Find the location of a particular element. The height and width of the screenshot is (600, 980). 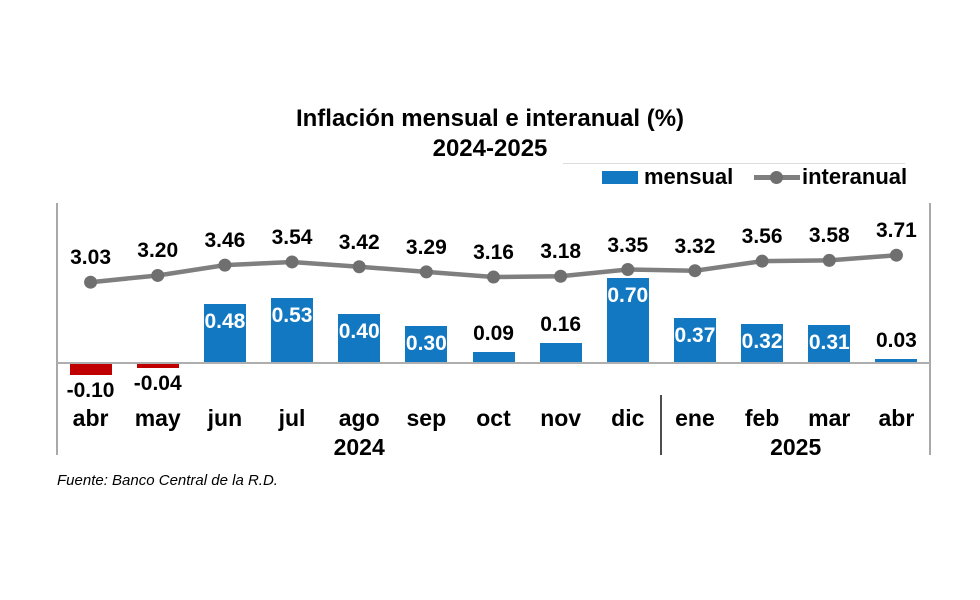

legend-mensual-label: mensual is located at coordinates (689, 176).